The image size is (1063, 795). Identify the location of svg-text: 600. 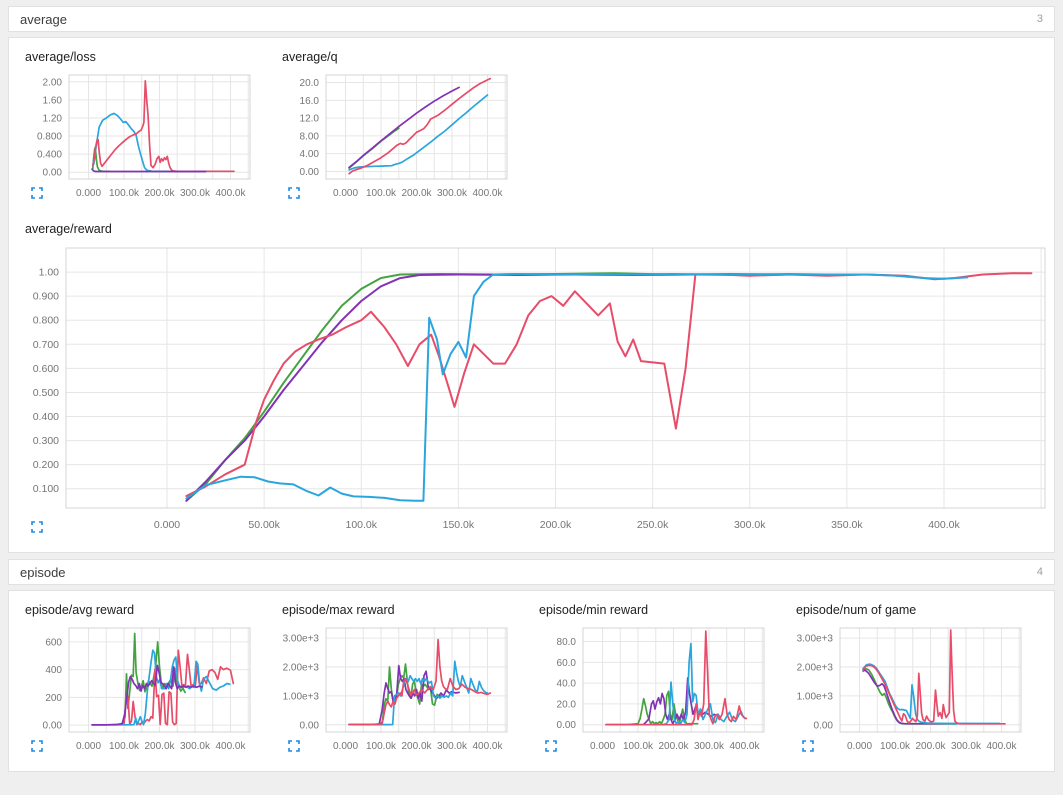
(53, 642).